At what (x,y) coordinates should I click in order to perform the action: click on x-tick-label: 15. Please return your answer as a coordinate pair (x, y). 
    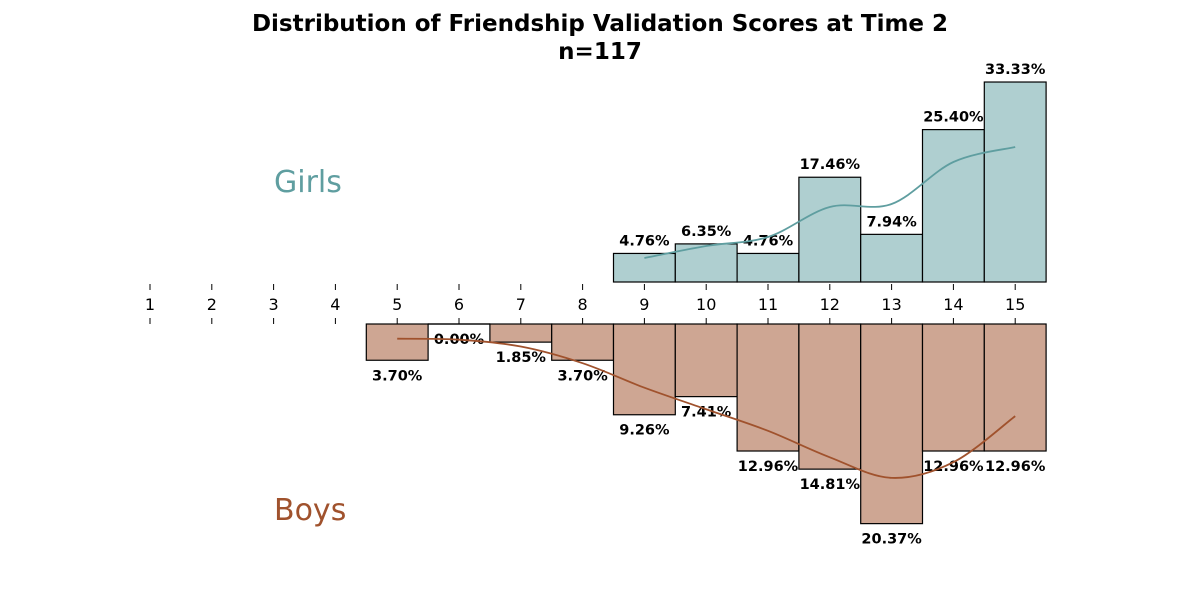
    Looking at the image, I should click on (1015, 304).